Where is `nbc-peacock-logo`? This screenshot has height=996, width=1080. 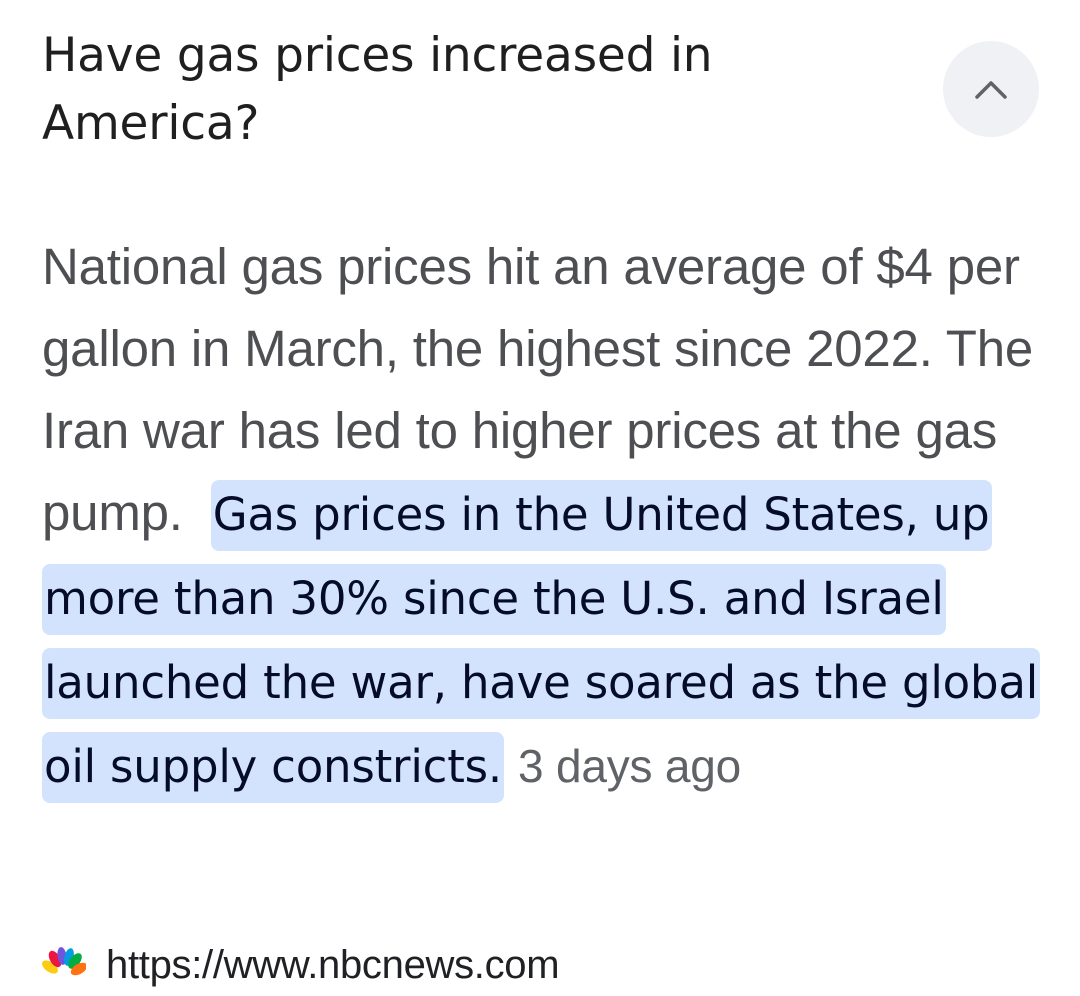 nbc-peacock-logo is located at coordinates (64, 964).